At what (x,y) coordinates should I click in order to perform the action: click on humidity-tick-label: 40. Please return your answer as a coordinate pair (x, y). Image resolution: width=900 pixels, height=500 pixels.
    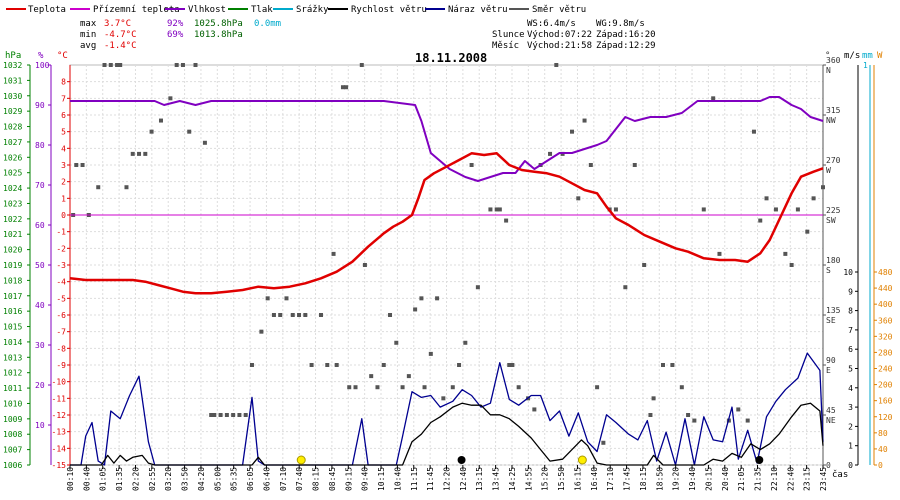
    Looking at the image, I should click on (40, 305).